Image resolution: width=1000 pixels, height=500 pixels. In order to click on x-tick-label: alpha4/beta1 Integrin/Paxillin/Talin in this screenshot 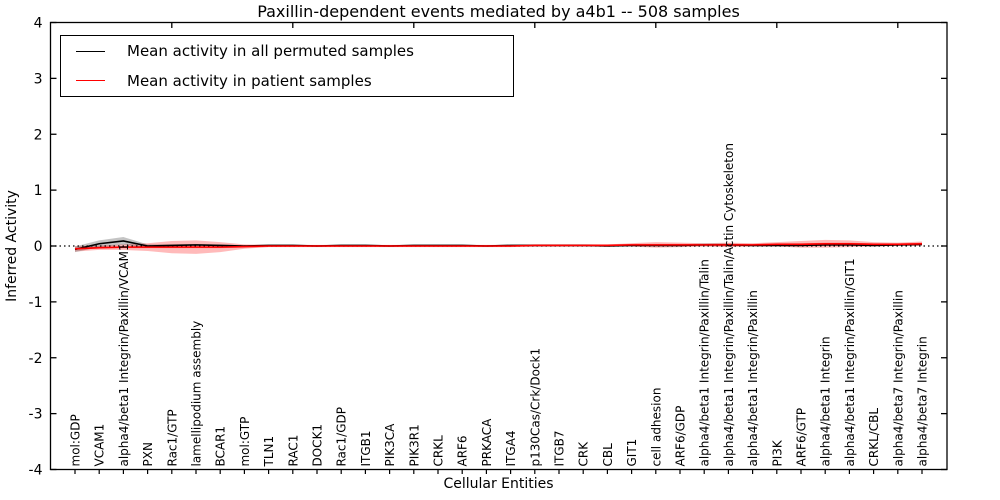, I will do `click(705, 362)`.